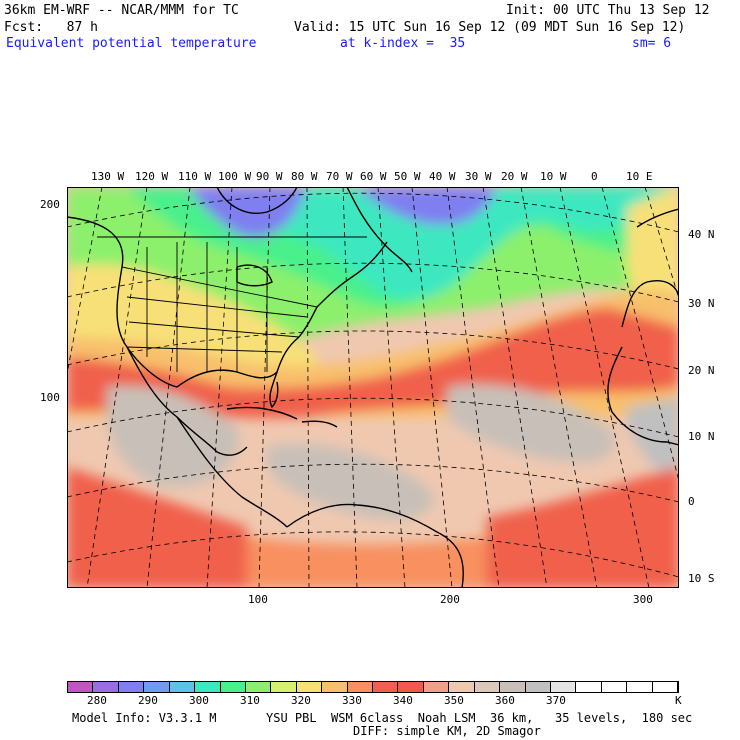  What do you see at coordinates (553, 176) in the screenshot?
I see `lon-label: 10 W` at bounding box center [553, 176].